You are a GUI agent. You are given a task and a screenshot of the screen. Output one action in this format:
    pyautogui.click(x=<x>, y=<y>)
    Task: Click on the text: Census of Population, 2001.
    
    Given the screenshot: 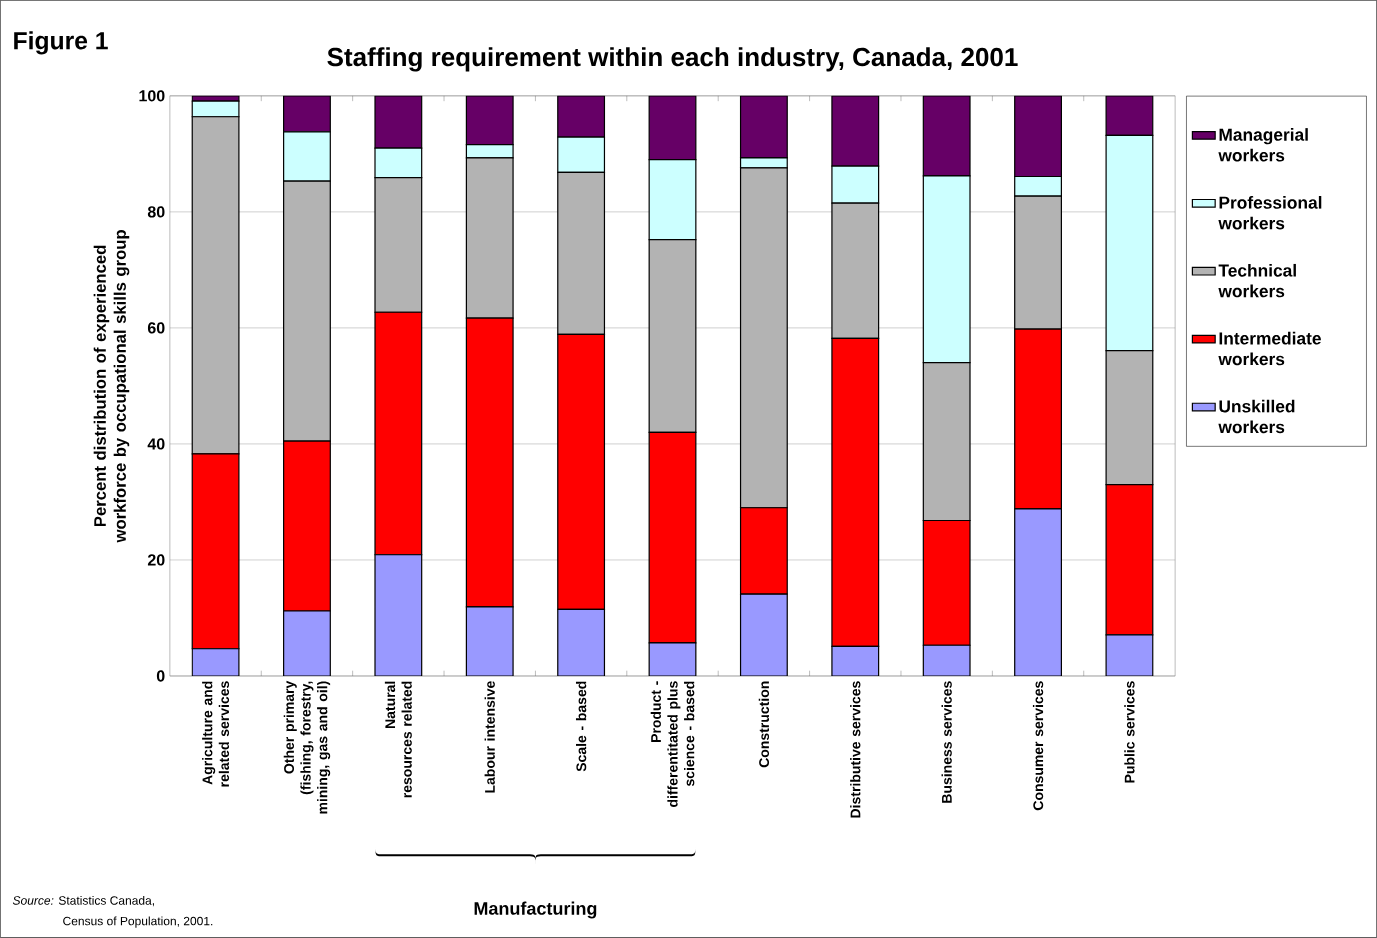 What is the action you would take?
    pyautogui.click(x=138, y=922)
    